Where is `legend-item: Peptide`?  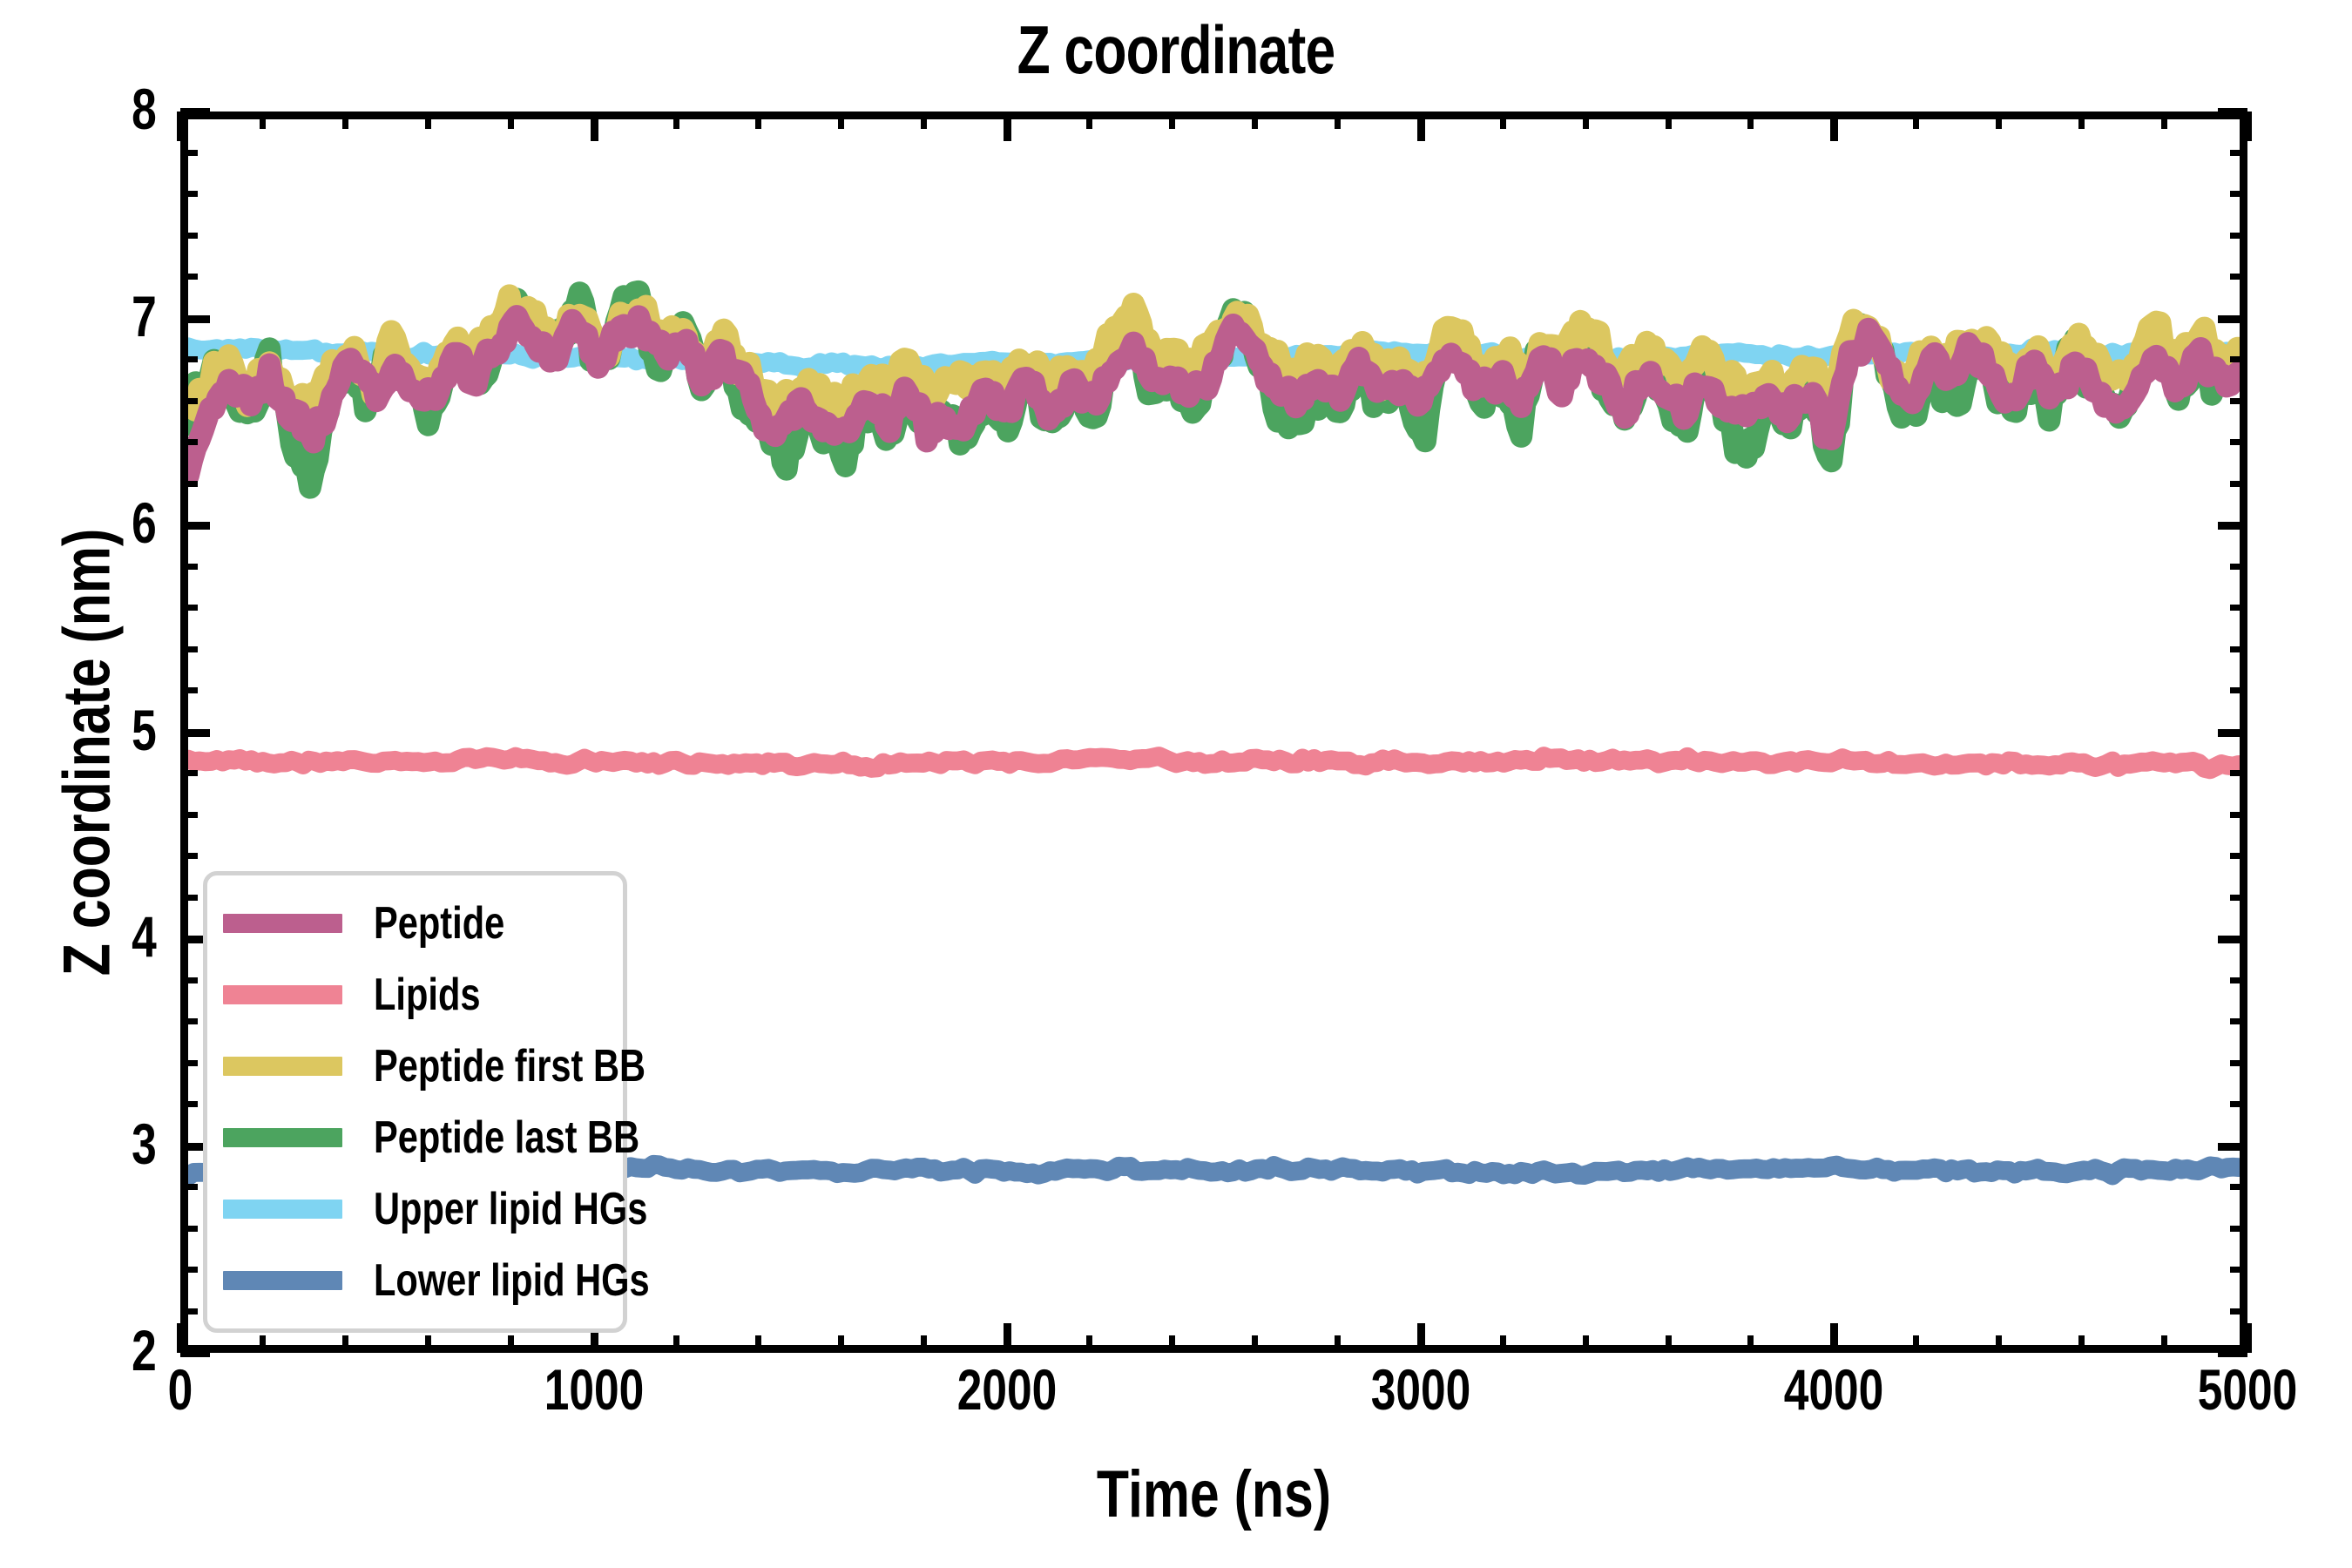
legend-item: Peptide is located at coordinates (415, 924).